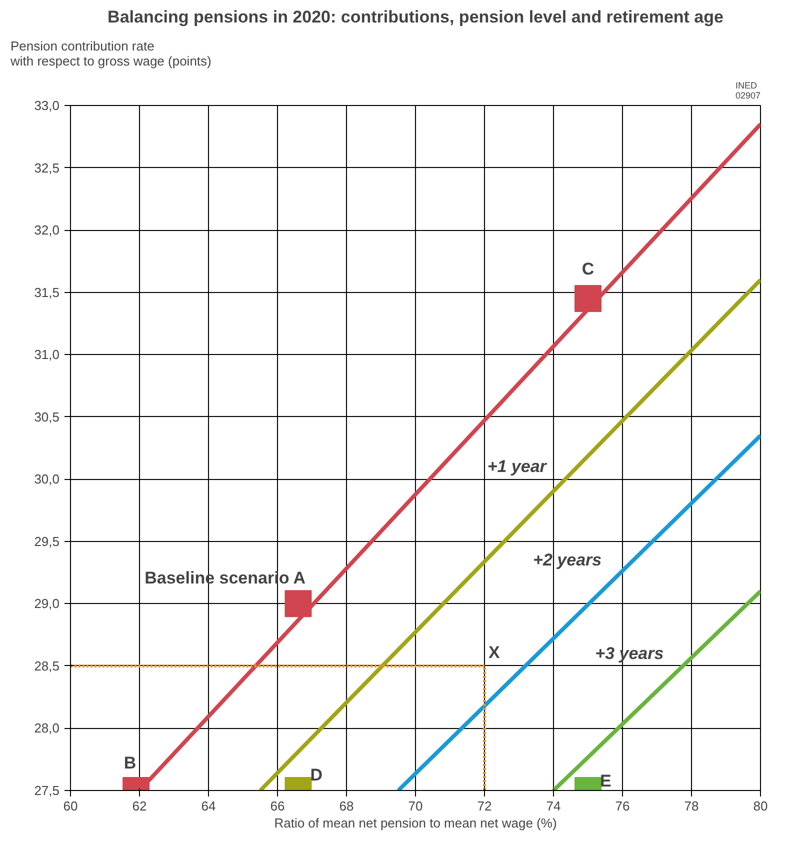 The image size is (790, 848). What do you see at coordinates (70, 806) in the screenshot?
I see `x-tick-label: 60` at bounding box center [70, 806].